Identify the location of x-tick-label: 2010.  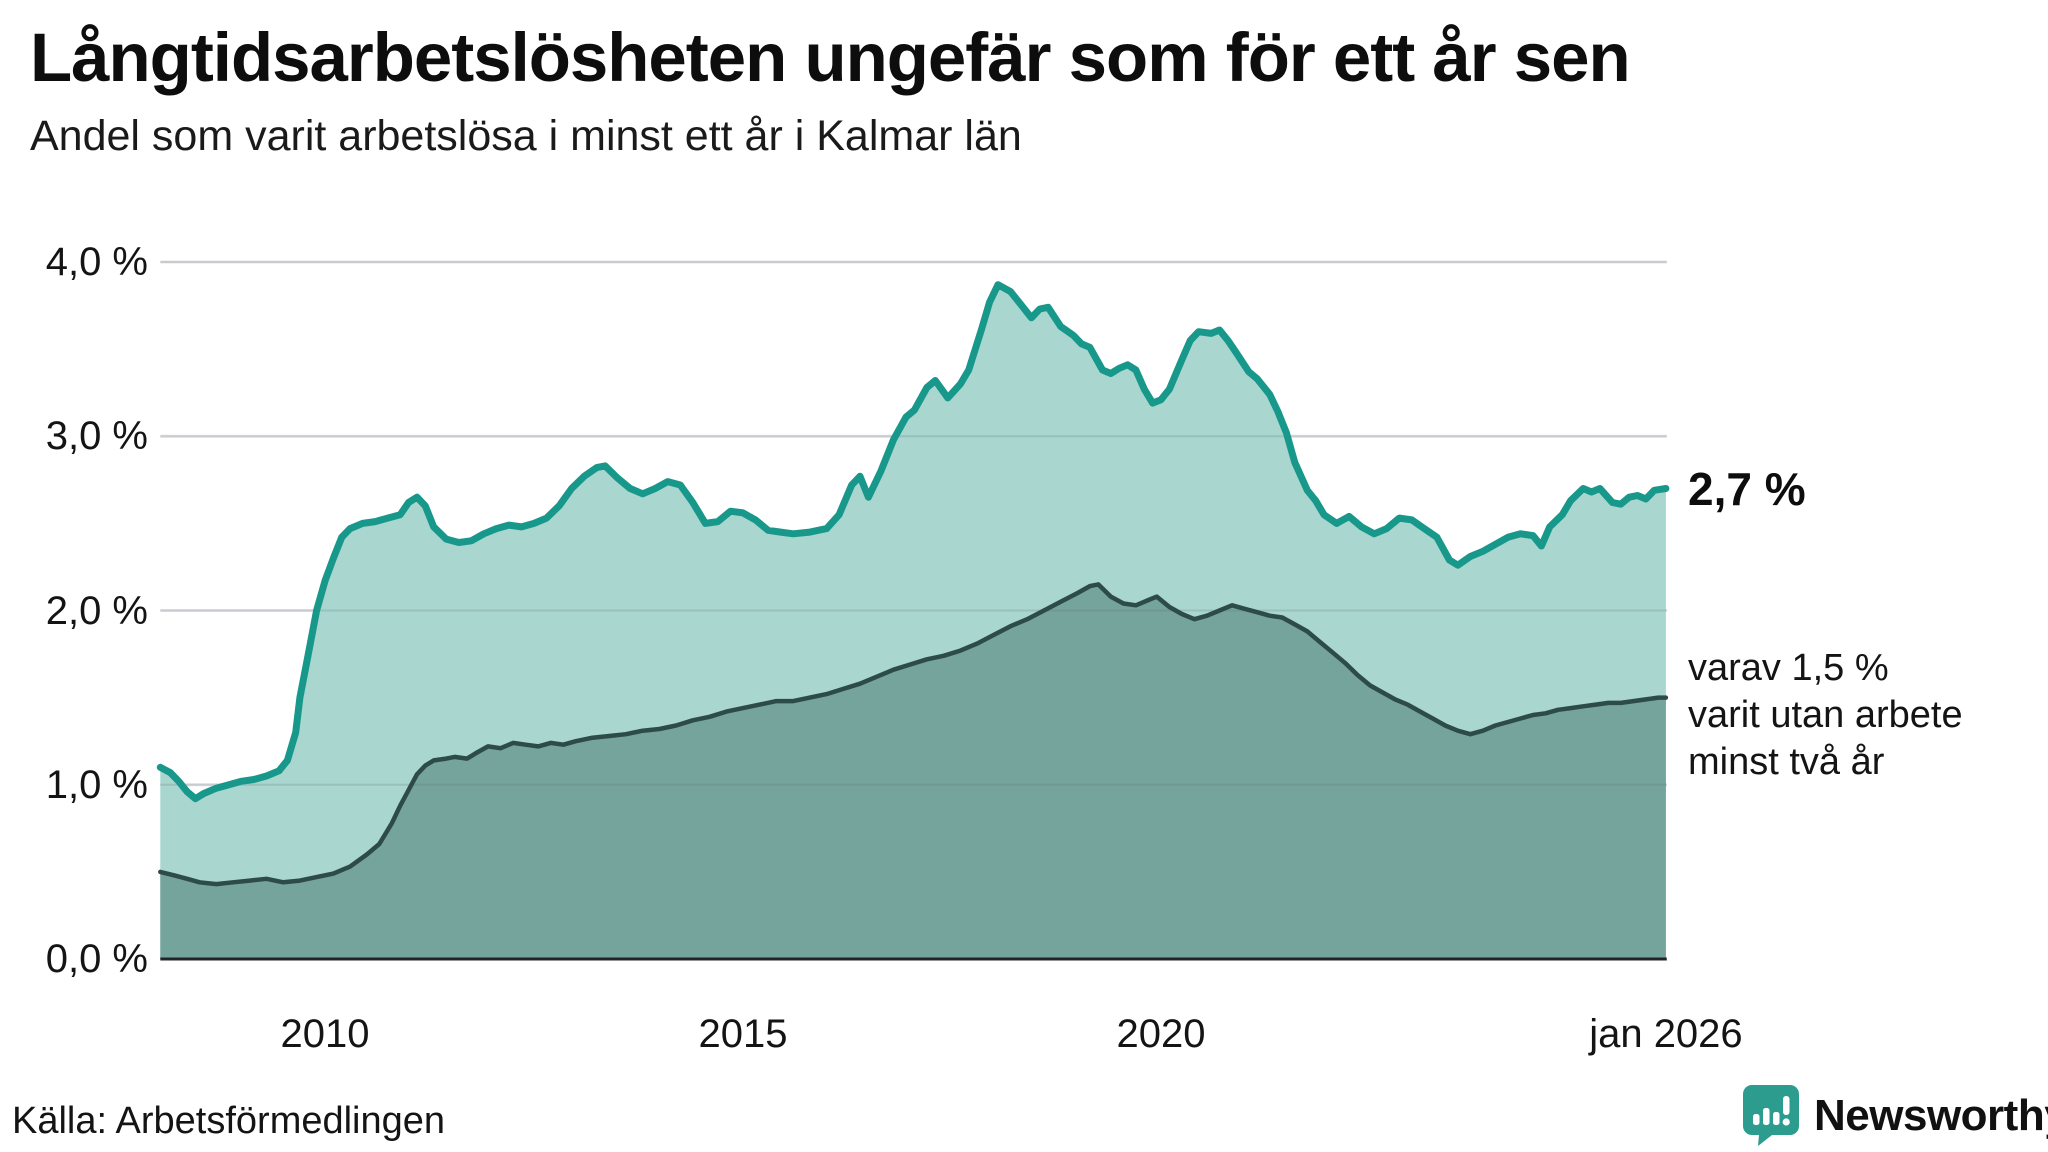
(325, 1034).